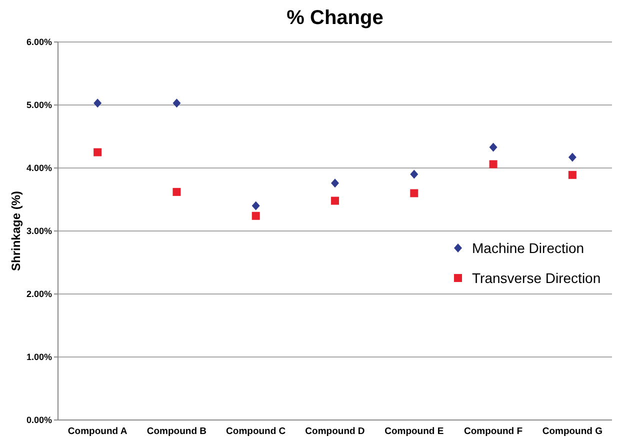  I want to click on chart-title: % Change, so click(335, 18).